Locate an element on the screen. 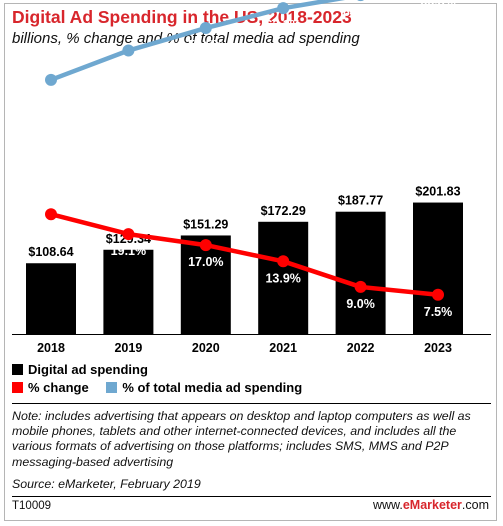  legend-row-2: % change % of total media ad spending is located at coordinates (164, 388).